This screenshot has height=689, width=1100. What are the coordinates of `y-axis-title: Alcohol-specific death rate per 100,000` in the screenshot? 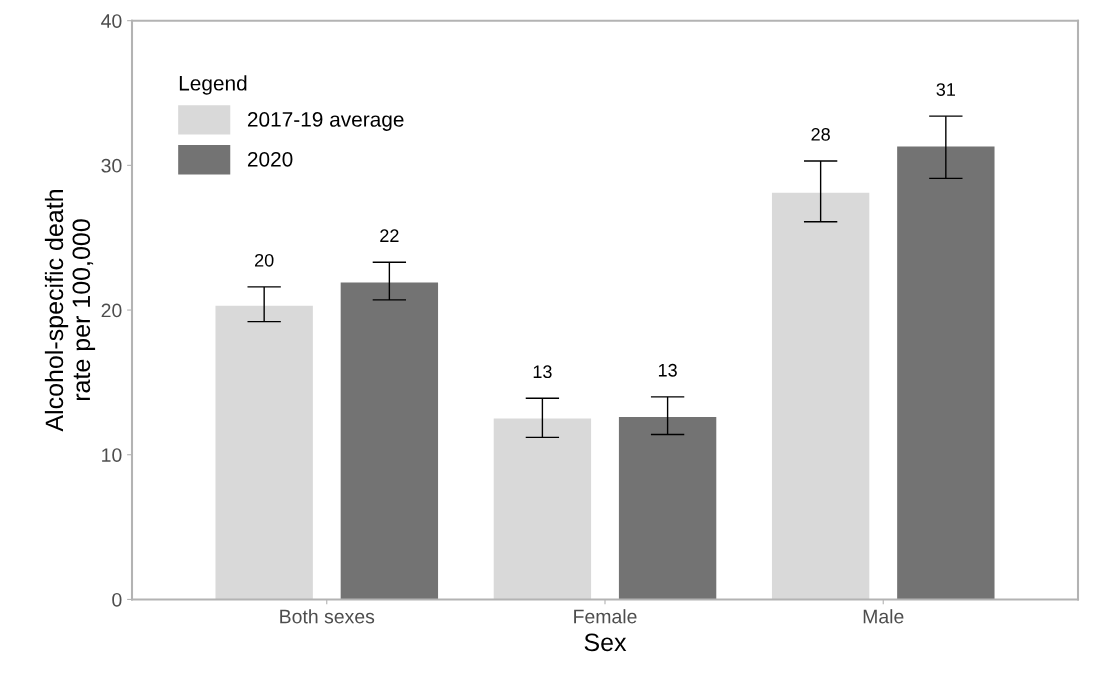 It's located at (70, 311).